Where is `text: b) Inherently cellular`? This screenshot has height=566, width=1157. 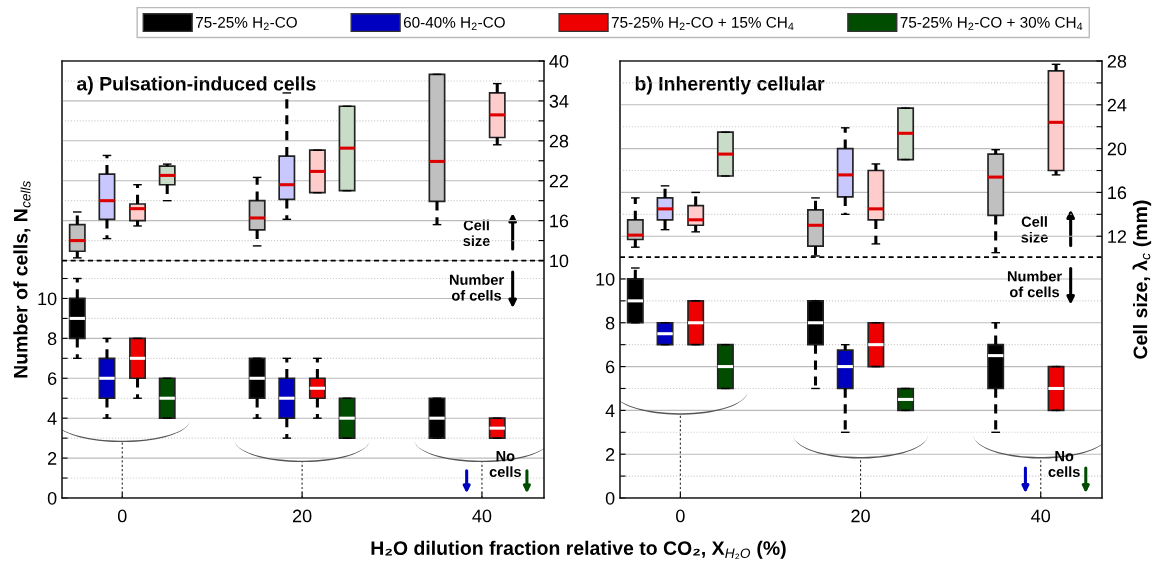 text: b) Inherently cellular is located at coordinates (730, 85).